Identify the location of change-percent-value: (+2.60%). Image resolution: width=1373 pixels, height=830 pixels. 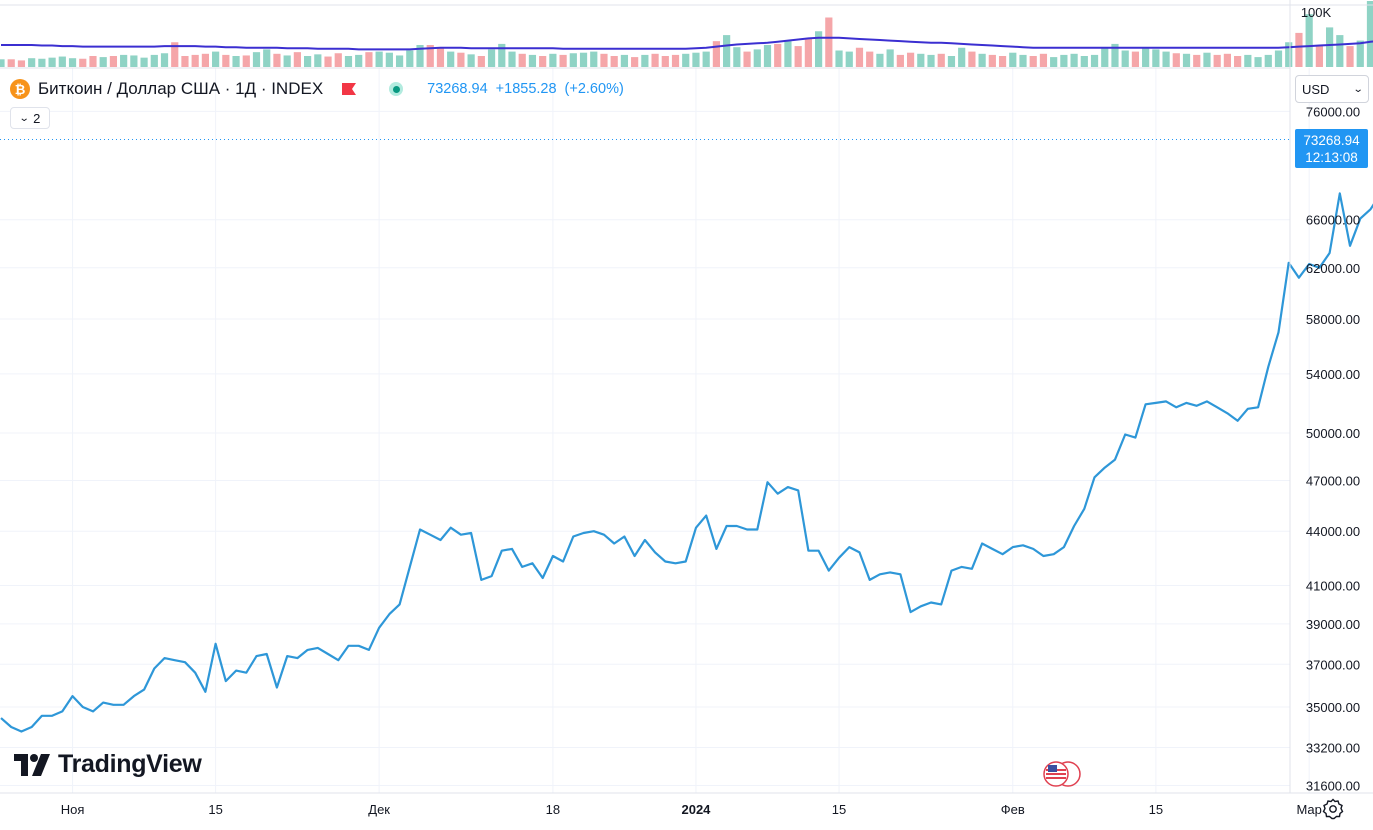
(594, 89).